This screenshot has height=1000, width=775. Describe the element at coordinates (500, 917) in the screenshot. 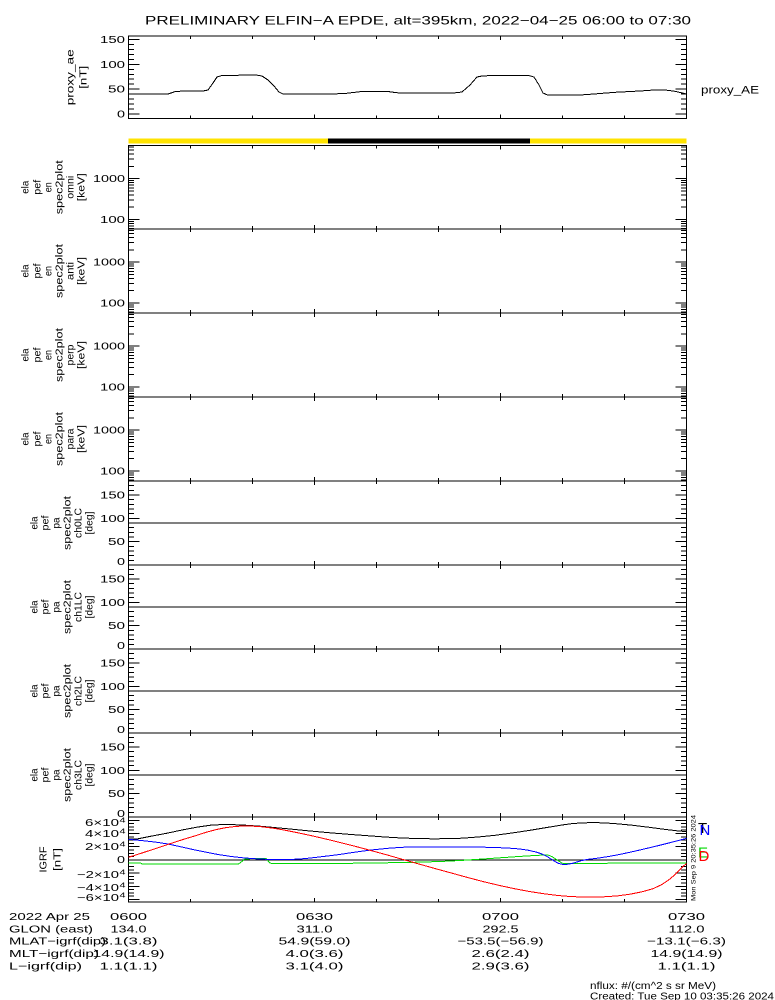

I see `svg-text: 0700` at that location.